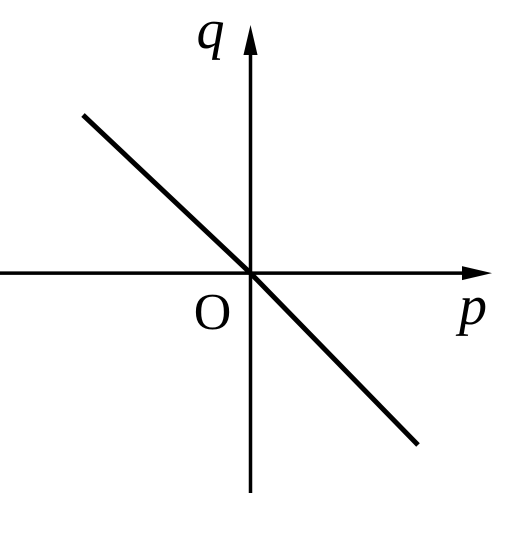 The height and width of the screenshot is (542, 522). What do you see at coordinates (210, 30) in the screenshot?
I see `y-axis-title: q` at bounding box center [210, 30].